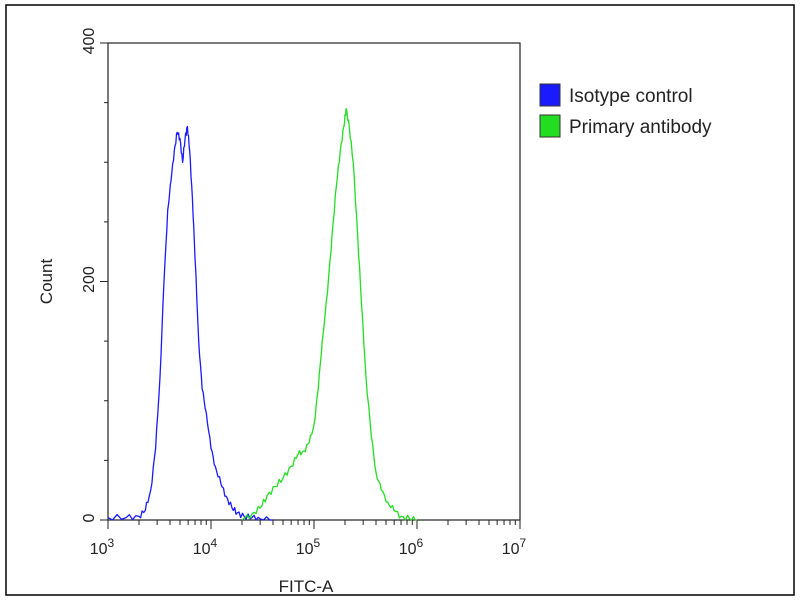 Image resolution: width=800 pixels, height=600 pixels. I want to click on y-tick-label: 0, so click(89, 517).